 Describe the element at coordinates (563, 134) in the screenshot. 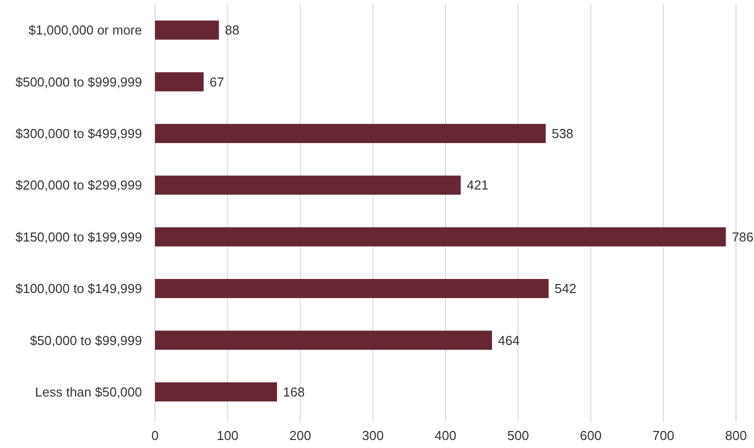

I see `data-label: 538` at that location.